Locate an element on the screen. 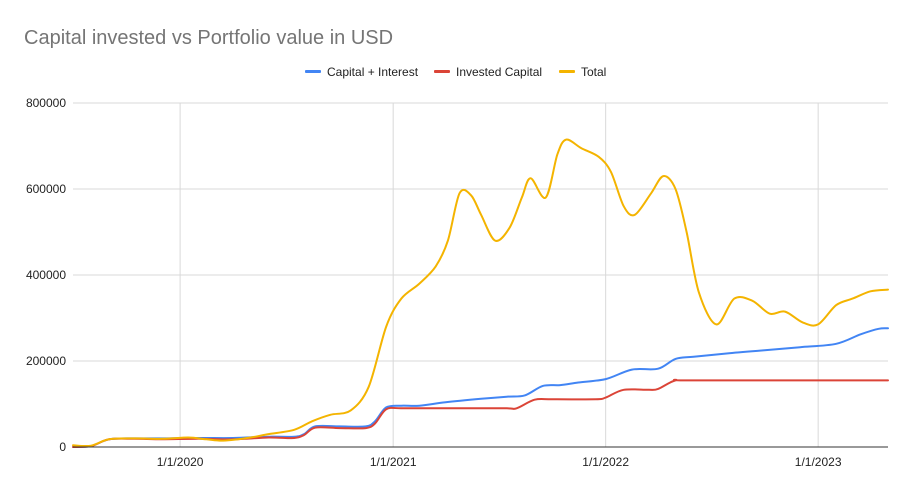 This screenshot has height=492, width=913. x-tick-label: 1/1/2023 is located at coordinates (818, 462).